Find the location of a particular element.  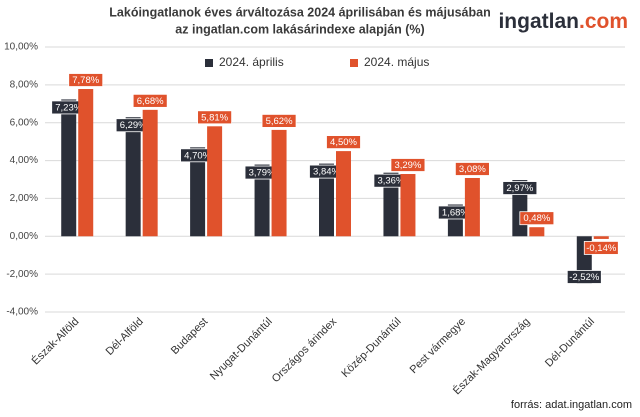

y-tick-label: 8,00% is located at coordinates (24, 84).